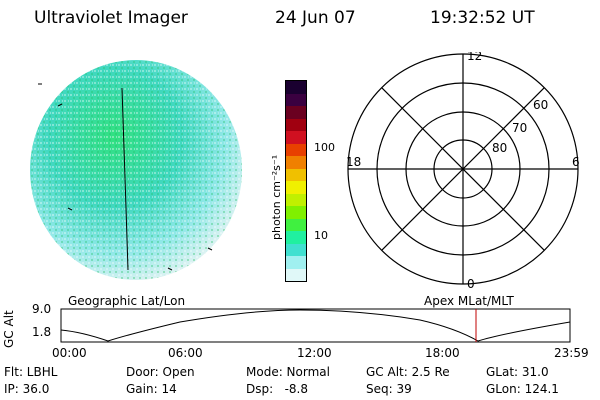 The image size is (600, 400). I want to click on lat-label-60: 60, so click(540, 105).